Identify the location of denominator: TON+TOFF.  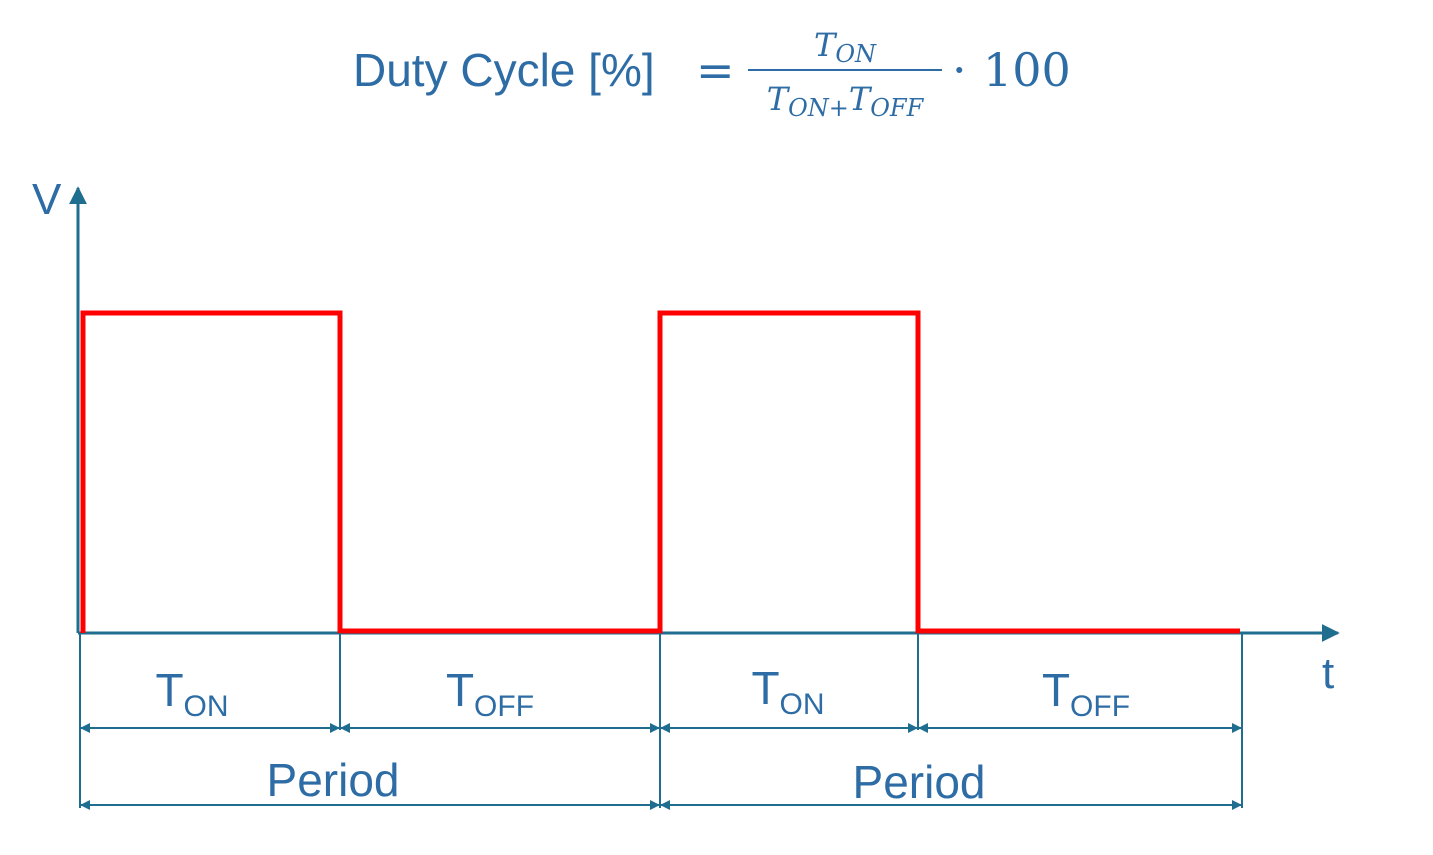
(846, 101).